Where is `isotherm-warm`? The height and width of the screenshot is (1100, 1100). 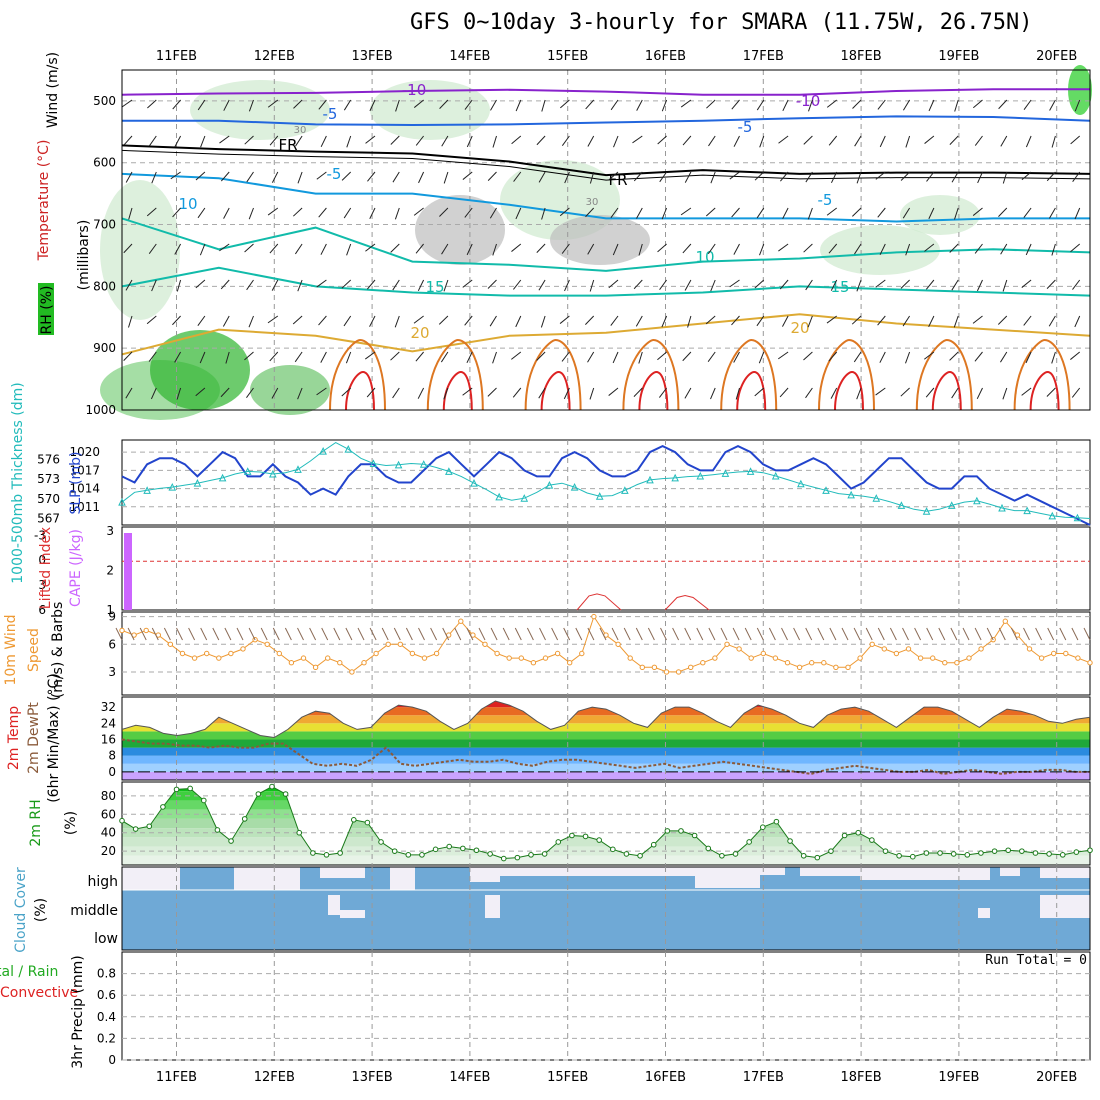
isotherm-warm is located at coordinates (846, 374).